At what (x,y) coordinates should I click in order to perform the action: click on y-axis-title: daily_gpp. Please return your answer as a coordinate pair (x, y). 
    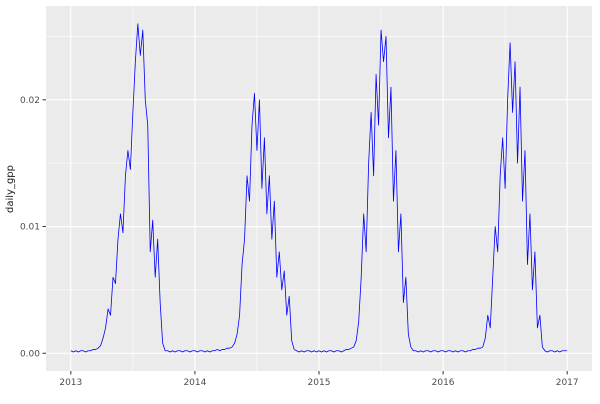
    Looking at the image, I should click on (10, 189).